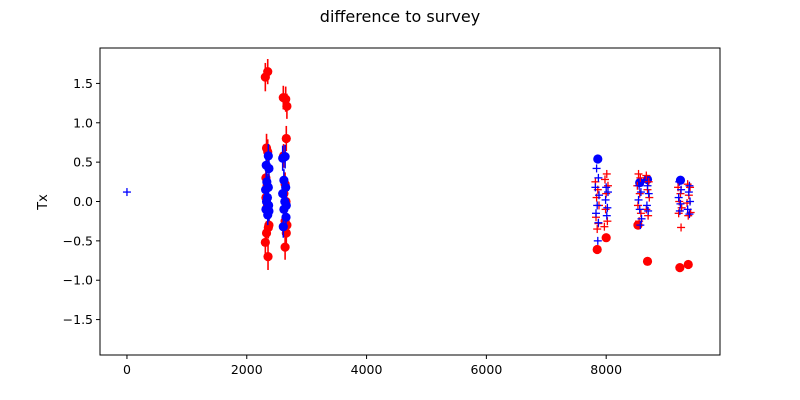  I want to click on x-axis: 0 2000 4000 6000 8000, so click(372, 366).